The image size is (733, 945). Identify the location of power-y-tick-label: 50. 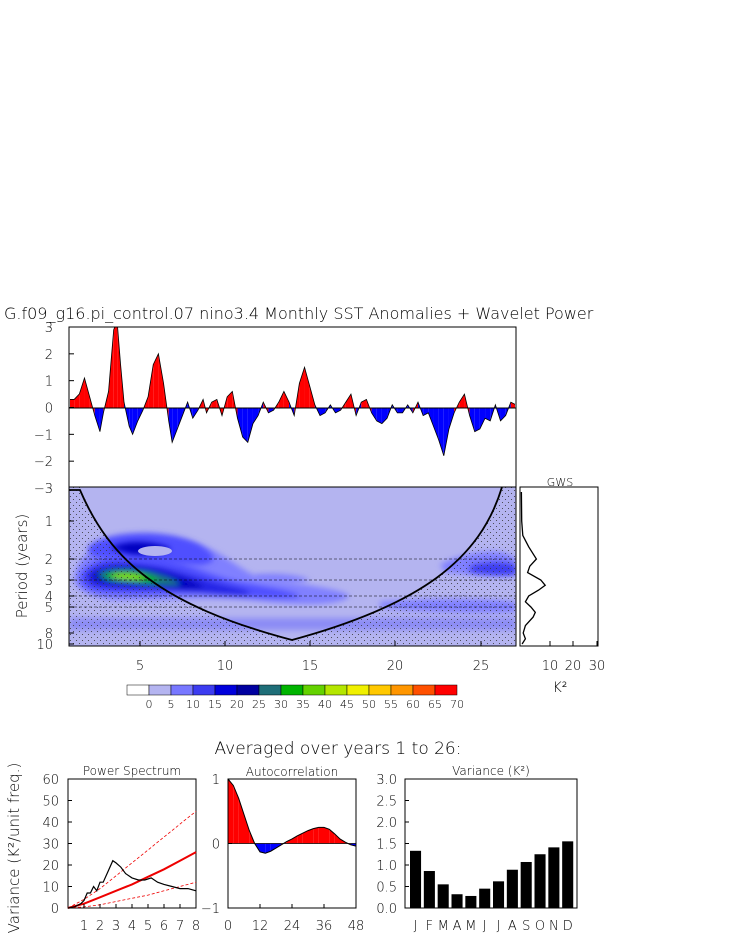
(50, 802).